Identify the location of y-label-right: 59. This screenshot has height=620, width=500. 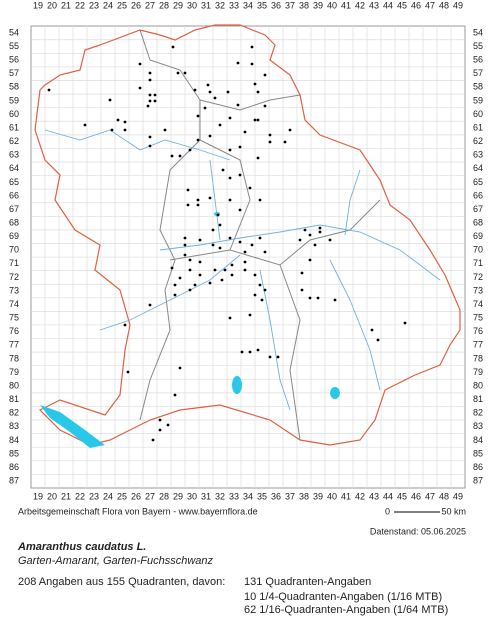
(478, 100).